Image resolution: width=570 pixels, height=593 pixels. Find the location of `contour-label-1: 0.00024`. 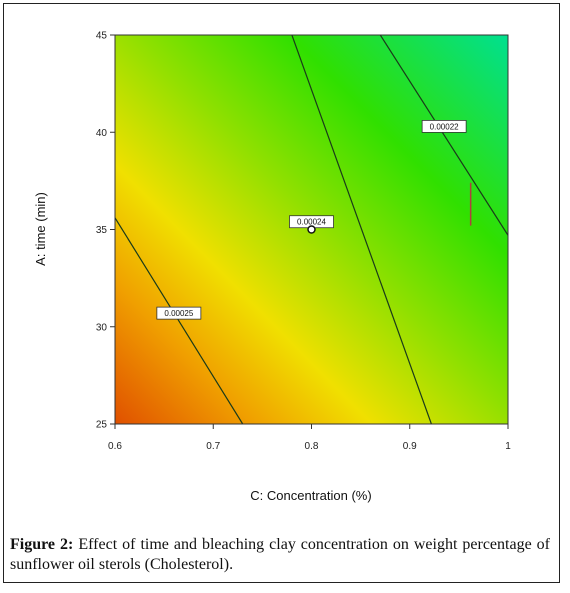

contour-label-1: 0.00024 is located at coordinates (311, 222).